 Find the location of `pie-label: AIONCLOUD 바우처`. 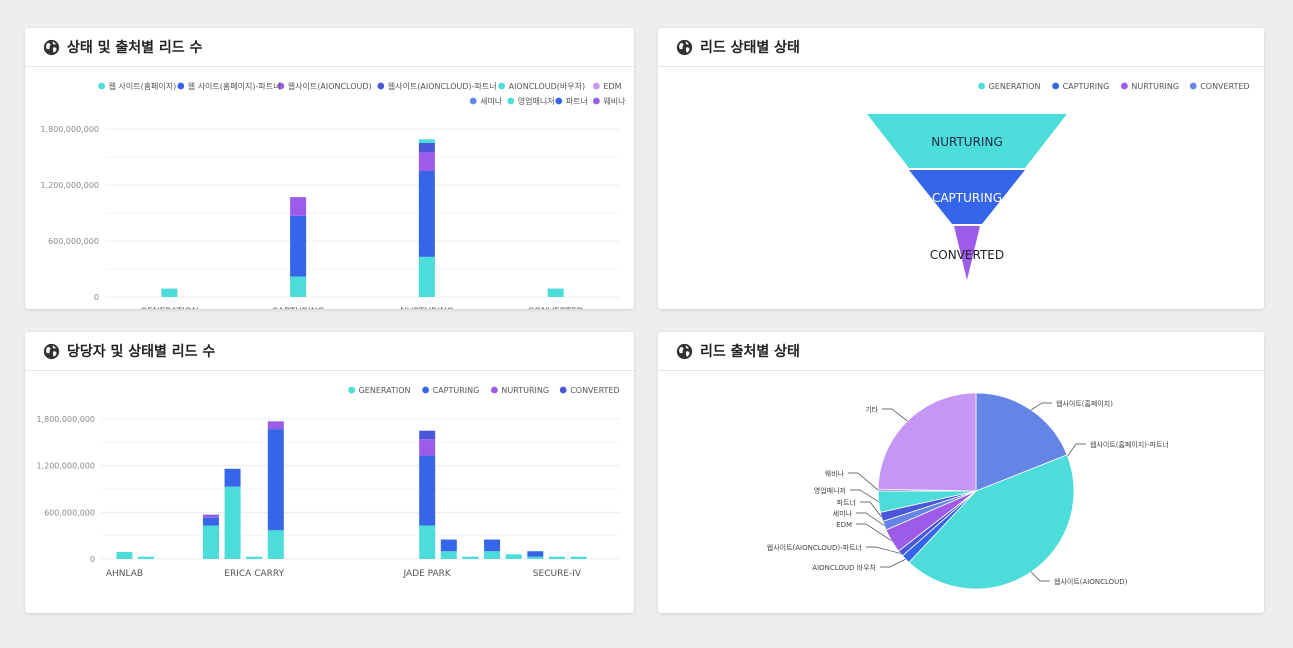

pie-label: AIONCLOUD 바우처 is located at coordinates (844, 567).